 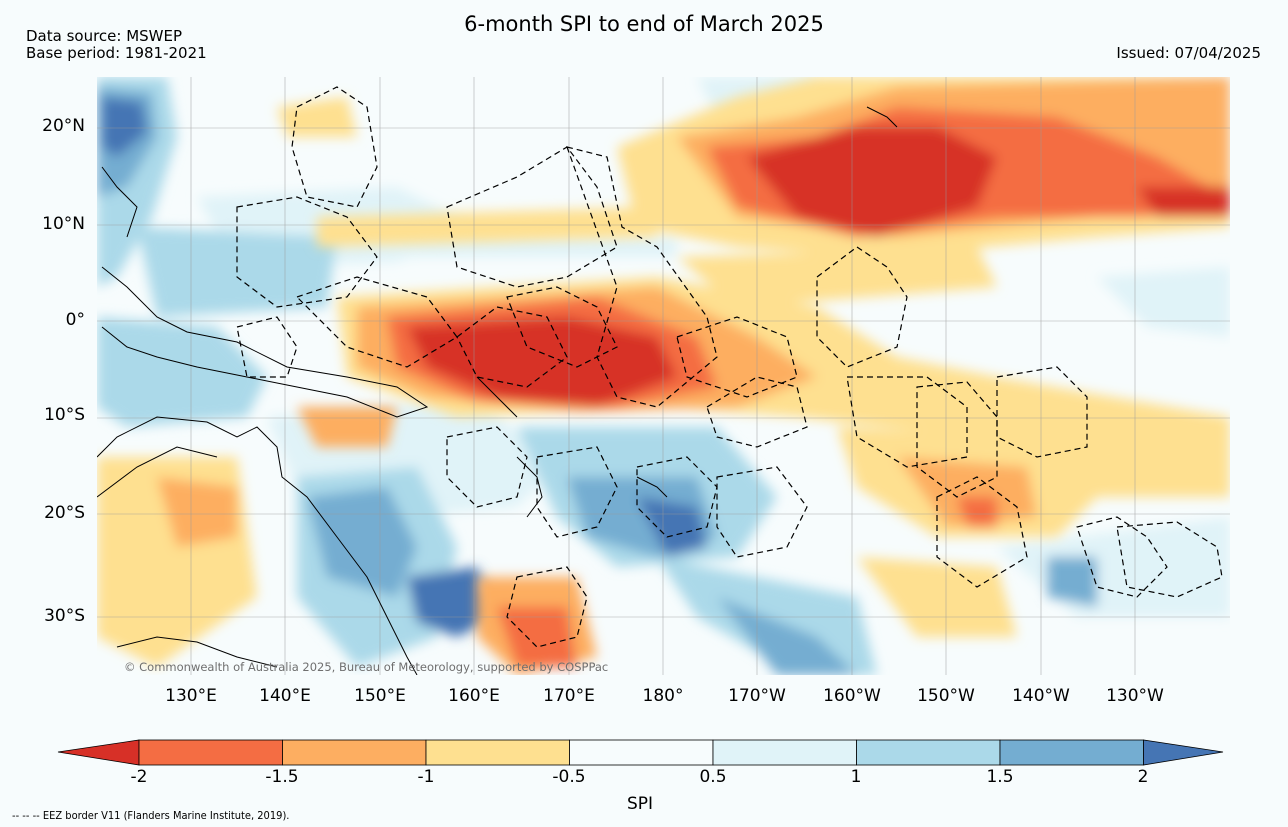 What do you see at coordinates (64, 415) in the screenshot?
I see `lat-label-10s: 10°S` at bounding box center [64, 415].